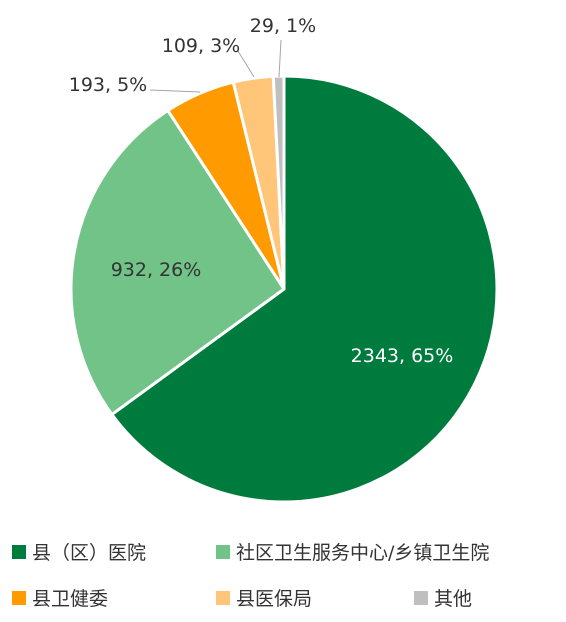  I want to click on slice-data-label-2: 193, 5%, so click(108, 85).